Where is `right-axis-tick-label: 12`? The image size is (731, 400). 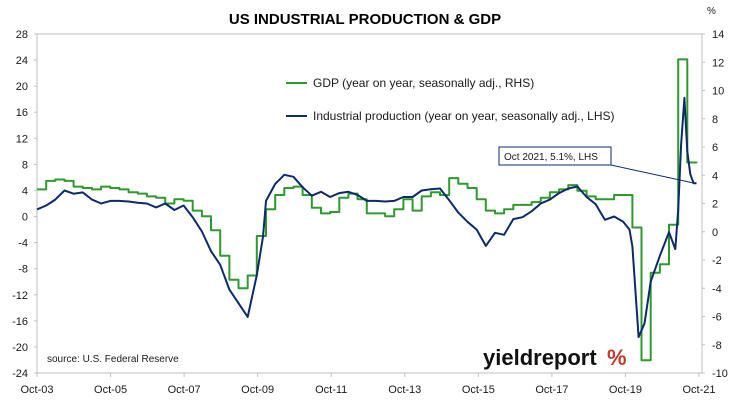
right-axis-tick-label: 12 is located at coordinates (718, 63).